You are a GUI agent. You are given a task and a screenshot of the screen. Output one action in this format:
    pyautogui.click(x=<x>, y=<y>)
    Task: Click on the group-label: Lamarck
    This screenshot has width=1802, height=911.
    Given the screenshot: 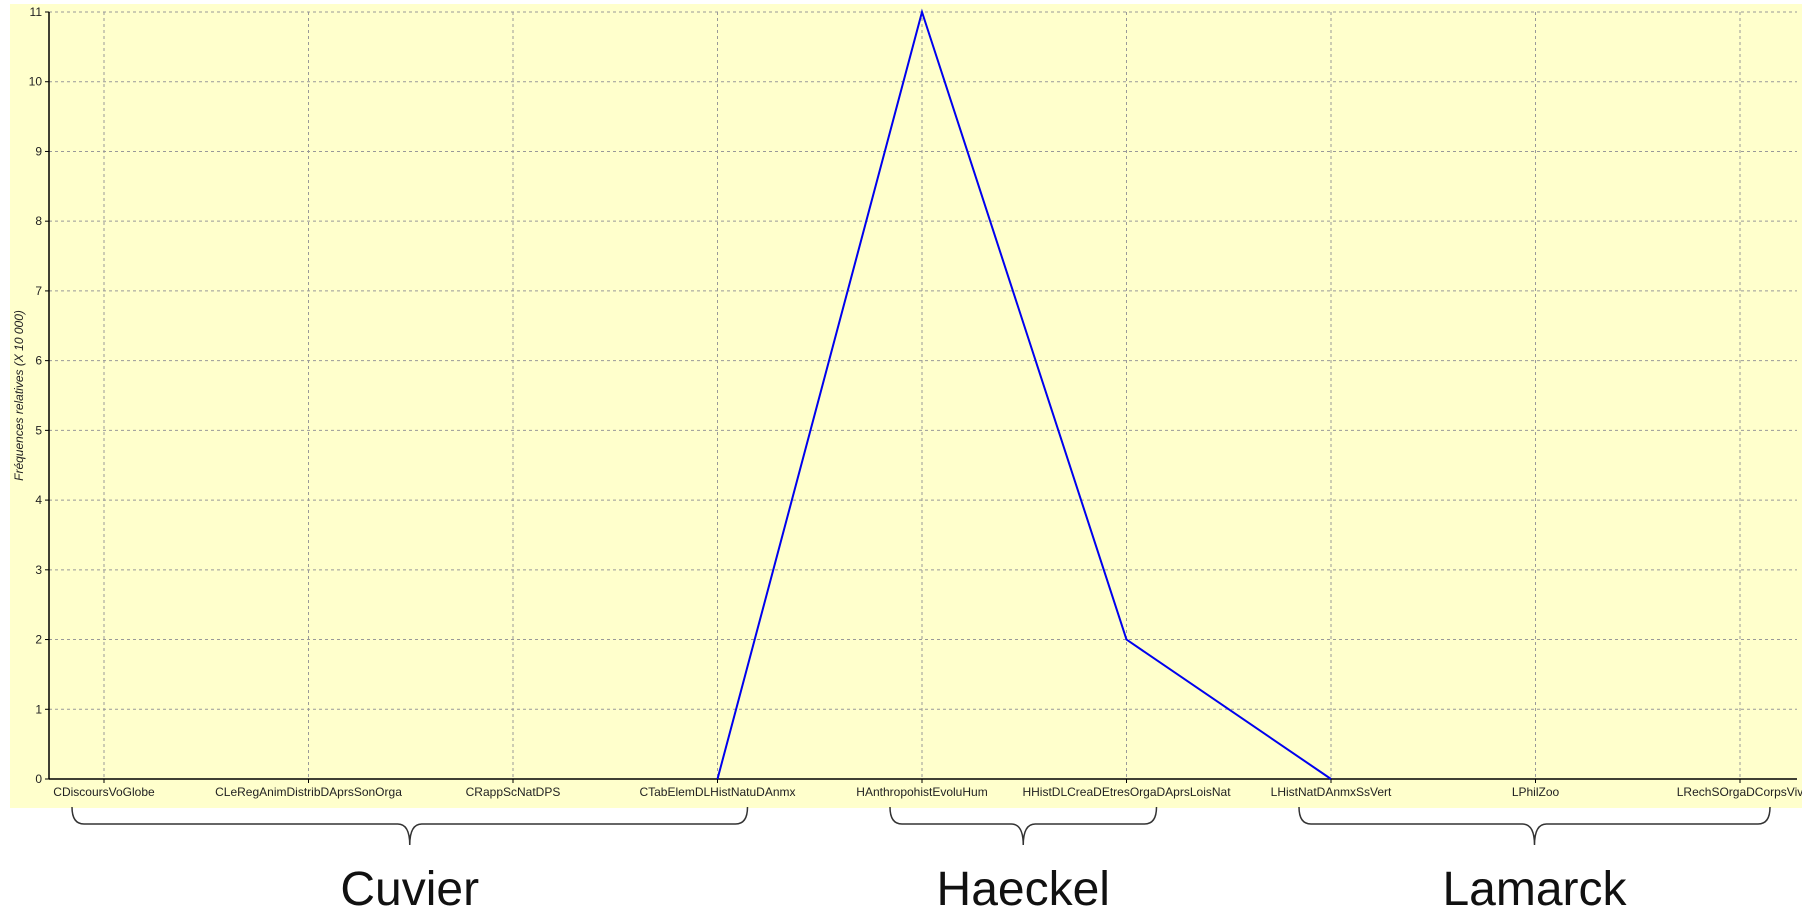 What is the action you would take?
    pyautogui.click(x=1534, y=887)
    